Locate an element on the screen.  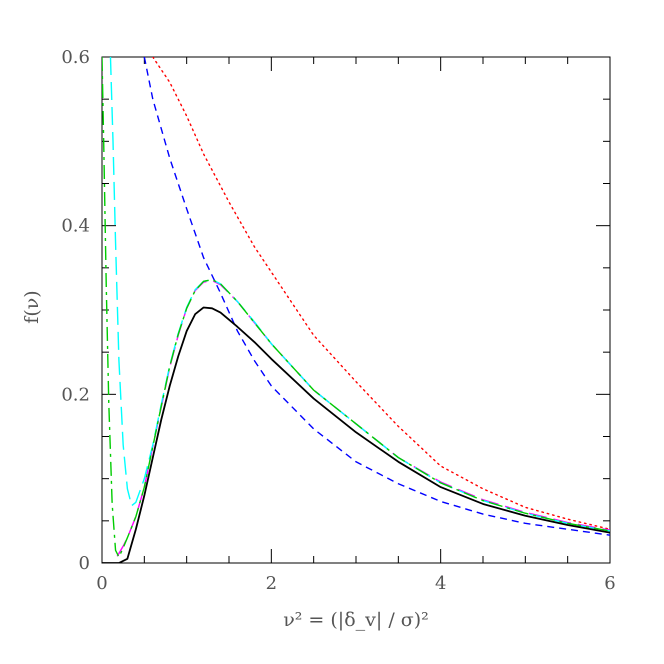
y-tick-label: 0.2 is located at coordinates (75, 394).